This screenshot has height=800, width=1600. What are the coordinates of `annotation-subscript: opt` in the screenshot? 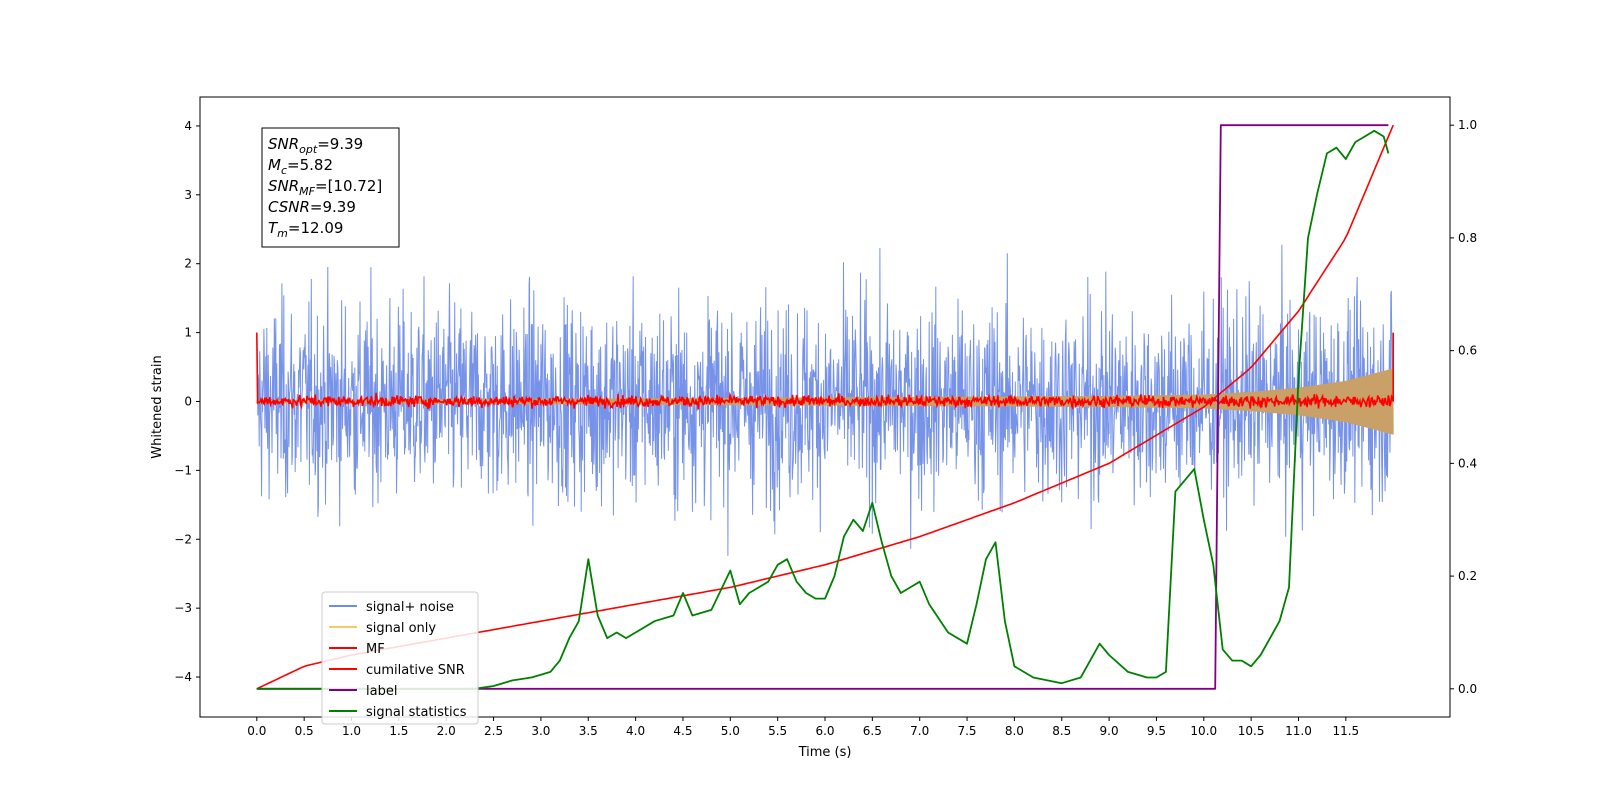 It's located at (308, 149).